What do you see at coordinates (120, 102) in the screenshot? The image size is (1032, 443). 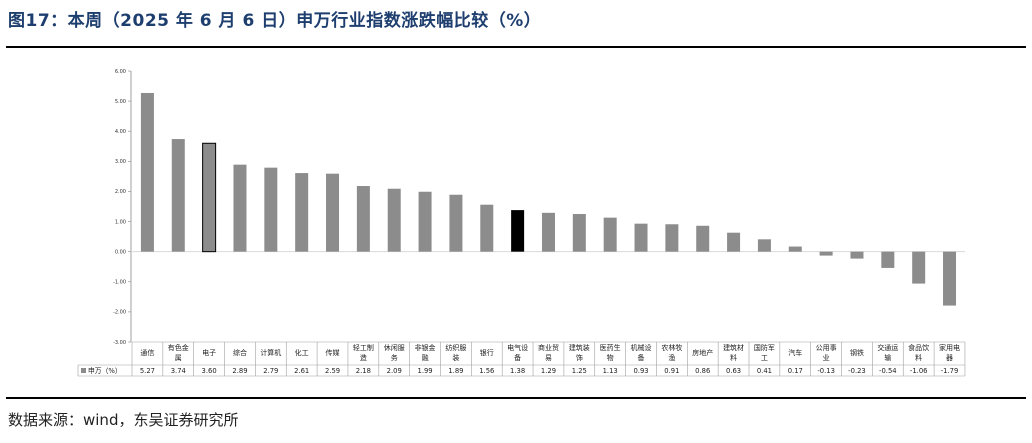 I see `y-tick-label: 5.00` at bounding box center [120, 102].